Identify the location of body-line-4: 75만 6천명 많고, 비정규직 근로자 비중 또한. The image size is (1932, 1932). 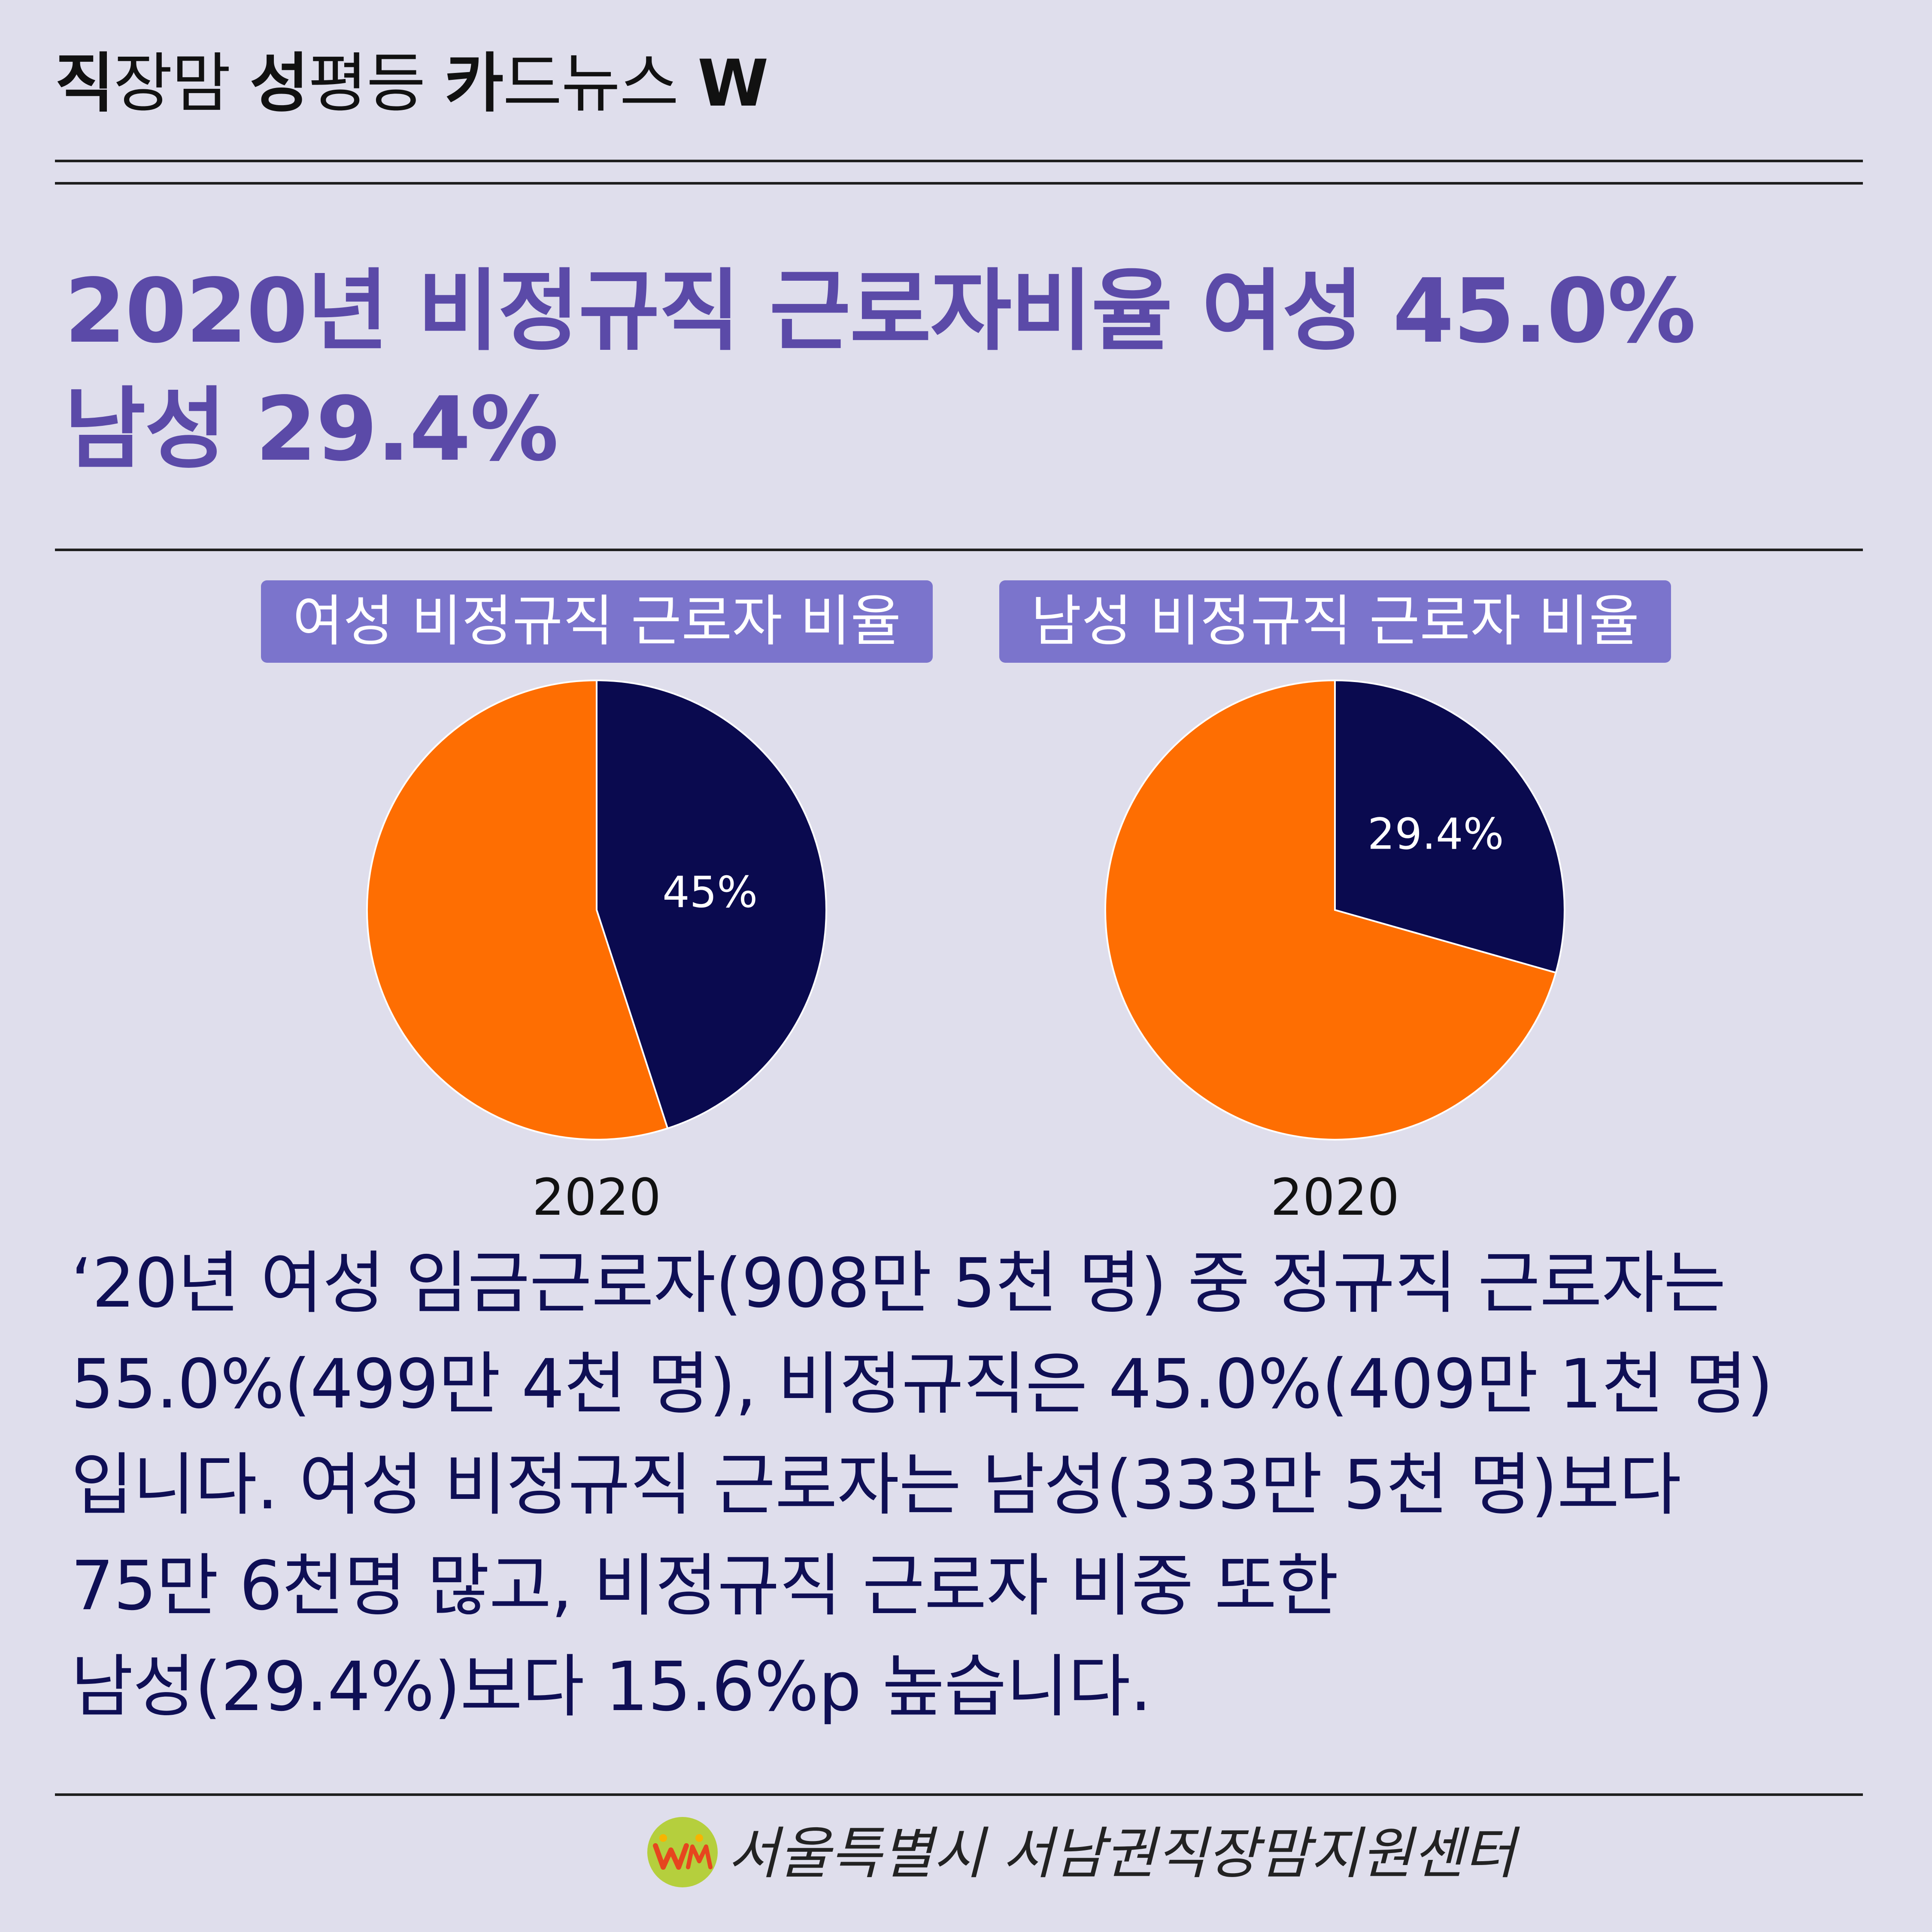
(705, 1586).